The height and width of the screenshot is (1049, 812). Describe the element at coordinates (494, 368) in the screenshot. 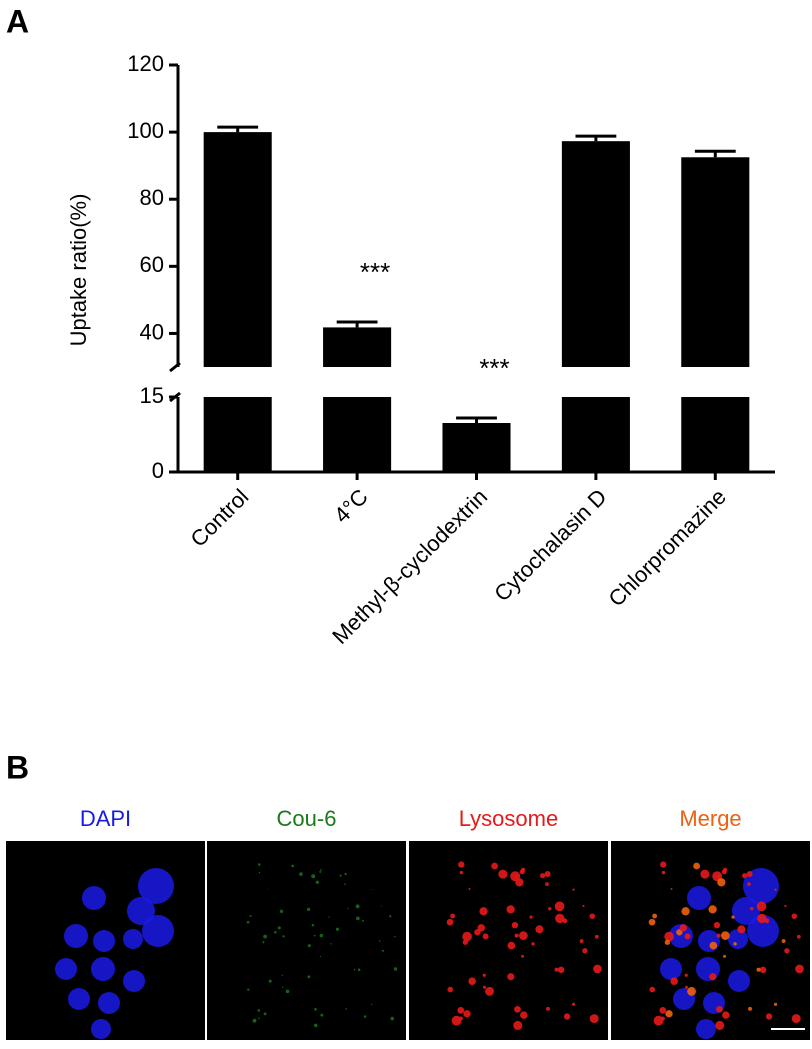

I see `significance-label: ***` at that location.